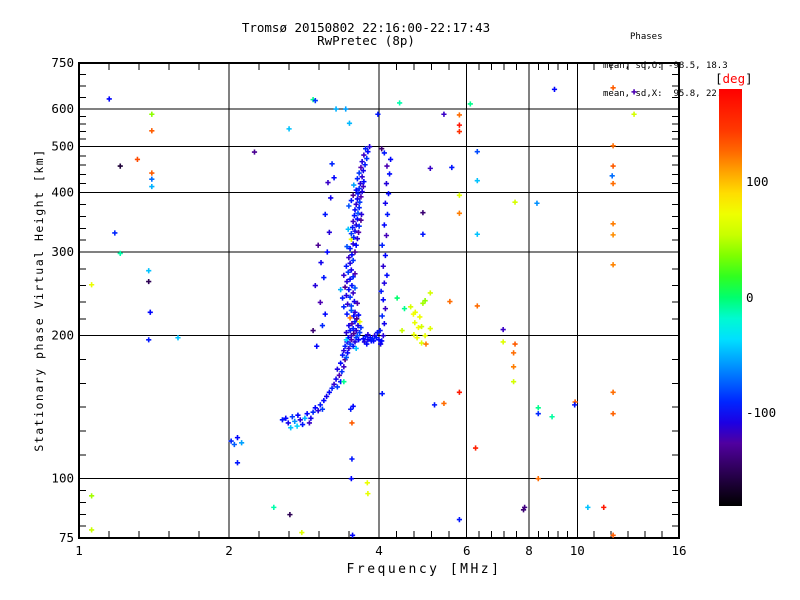  Describe the element at coordinates (761, 413) in the screenshot. I see `colorbar-tick-label: -100` at that location.